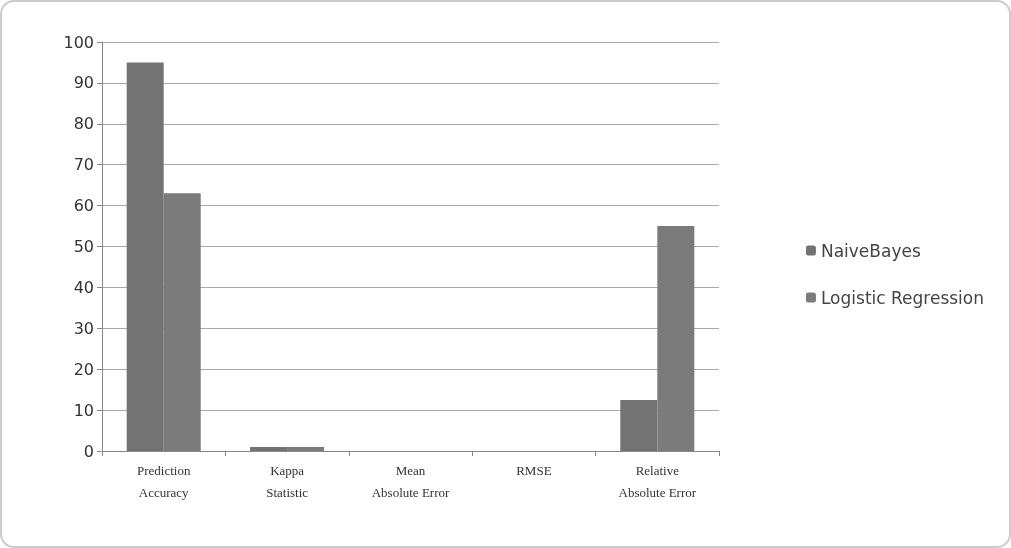 Image resolution: width=1011 pixels, height=548 pixels. Describe the element at coordinates (83, 287) in the screenshot. I see `y-tick-label: 40` at that location.